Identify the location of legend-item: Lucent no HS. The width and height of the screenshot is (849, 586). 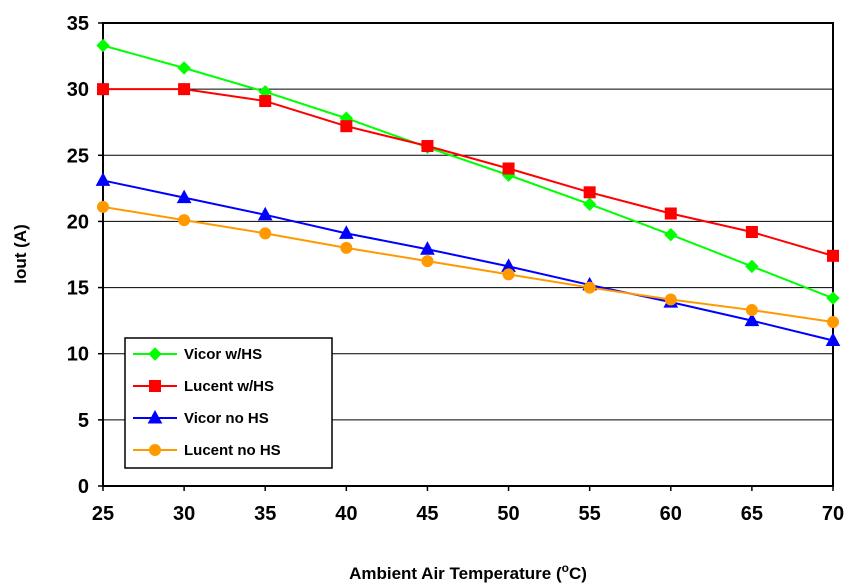
(207, 450).